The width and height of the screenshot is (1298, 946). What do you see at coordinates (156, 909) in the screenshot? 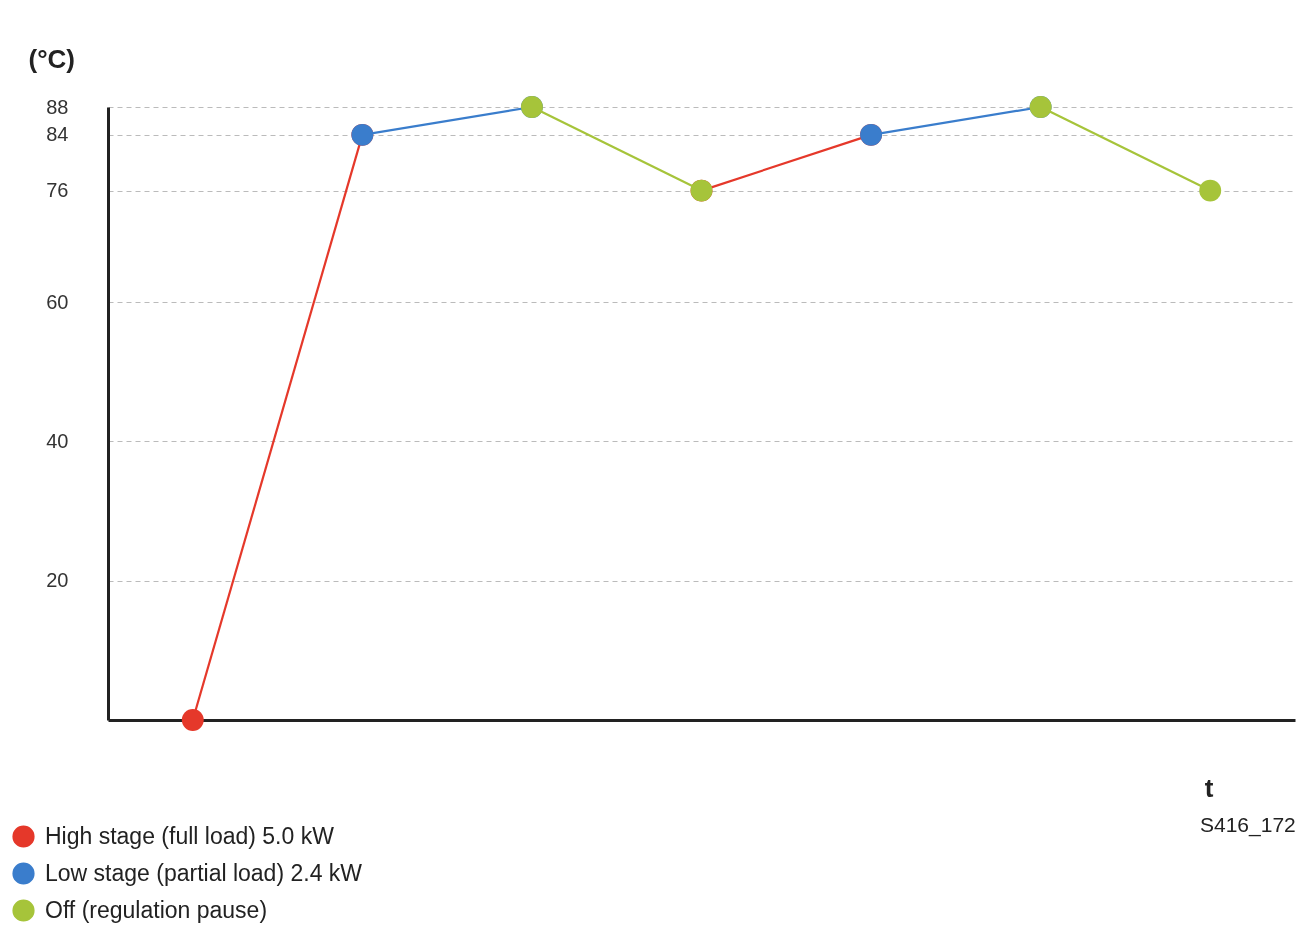
I see `legend-label: Off (regulation pause)` at bounding box center [156, 909].